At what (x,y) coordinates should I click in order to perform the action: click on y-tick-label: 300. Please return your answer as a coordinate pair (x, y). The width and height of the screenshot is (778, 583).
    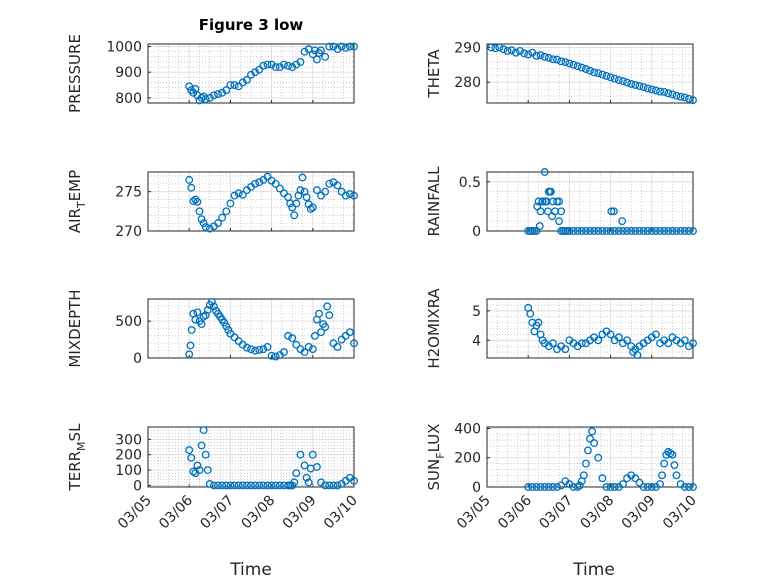
    Looking at the image, I should click on (128, 440).